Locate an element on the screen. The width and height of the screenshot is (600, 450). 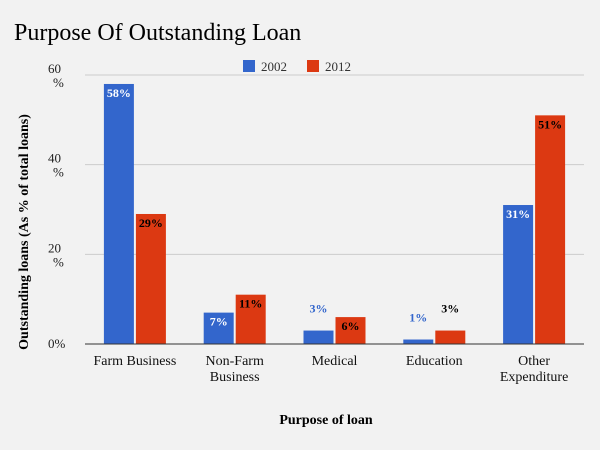
legend-label-2002: 2002 is located at coordinates (274, 66).